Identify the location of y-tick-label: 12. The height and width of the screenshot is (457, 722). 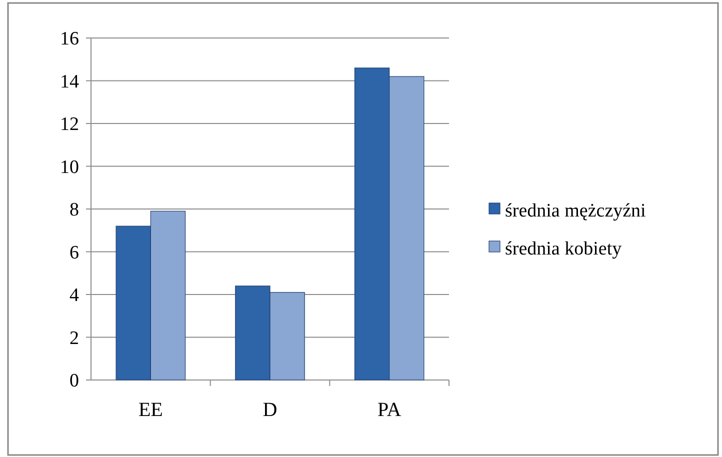
(69, 125).